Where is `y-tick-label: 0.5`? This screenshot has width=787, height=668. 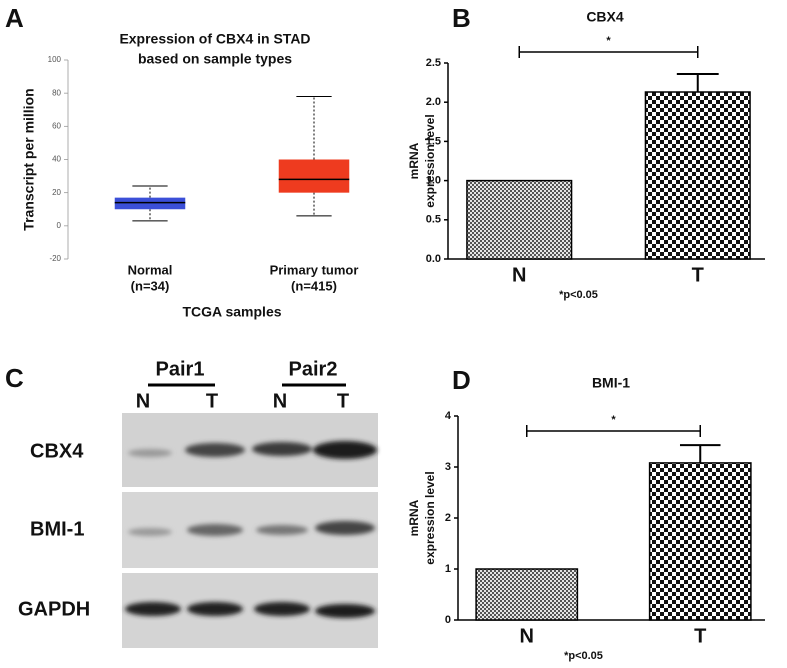 y-tick-label: 0.5 is located at coordinates (433, 220).